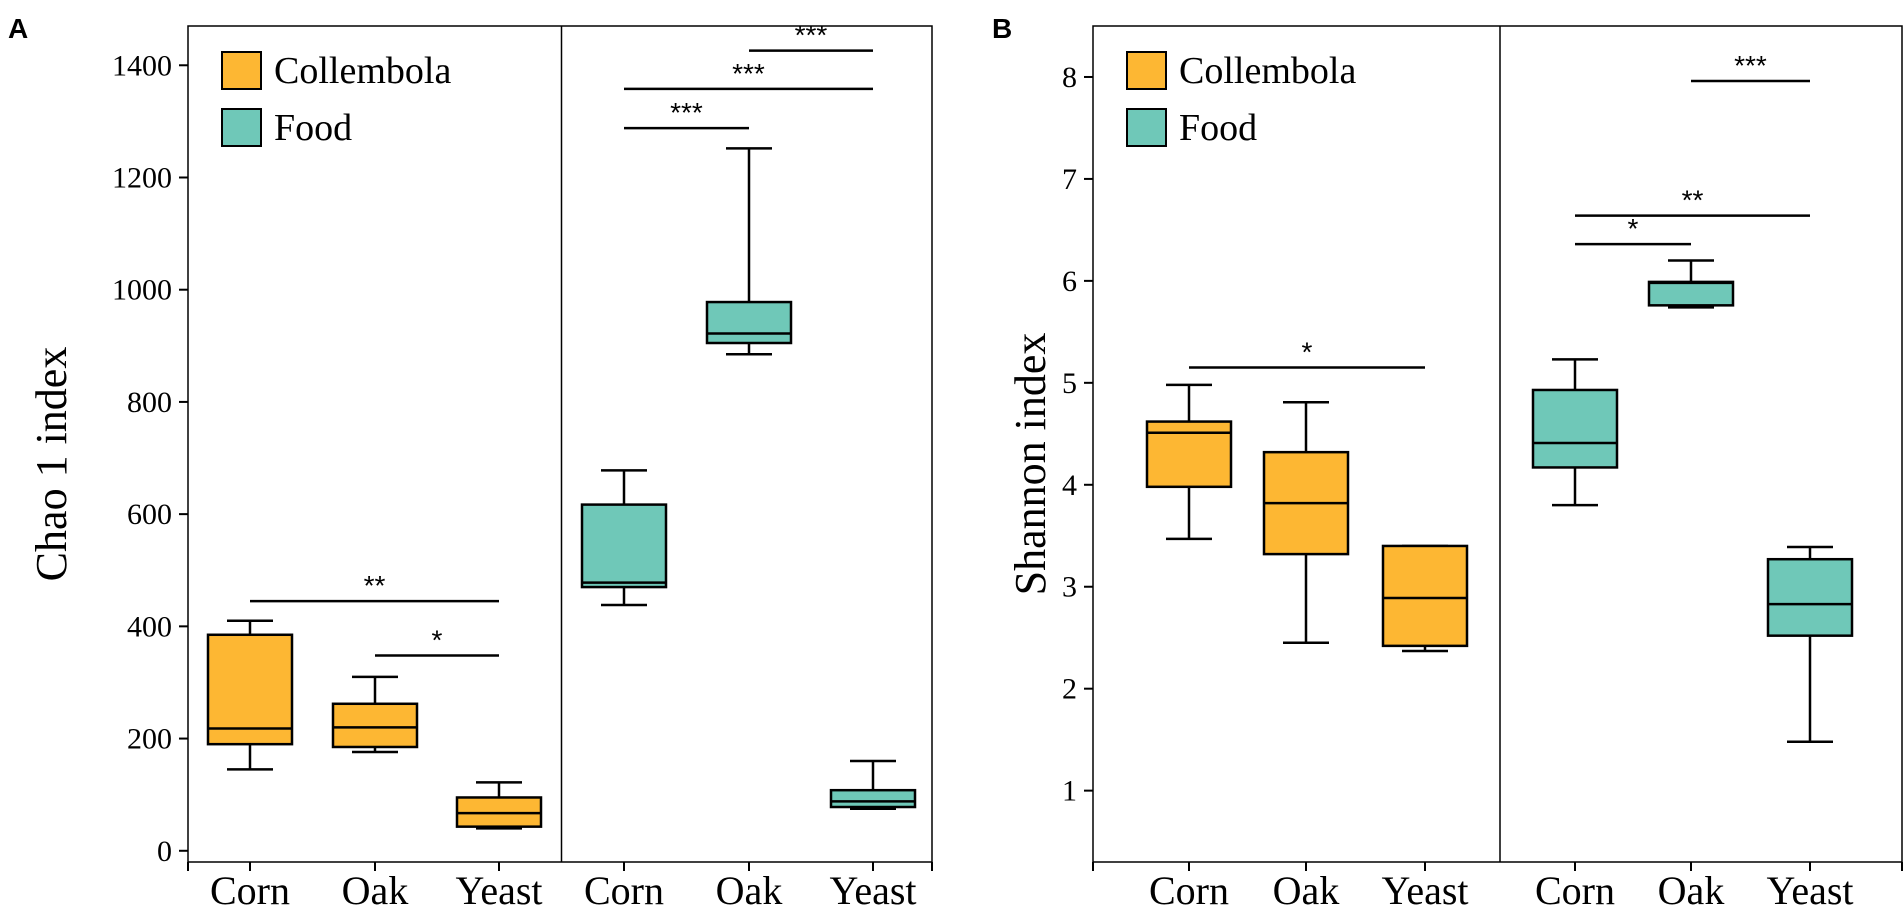  What do you see at coordinates (149, 626) in the screenshot?
I see `y-tick-label: 400` at bounding box center [149, 626].